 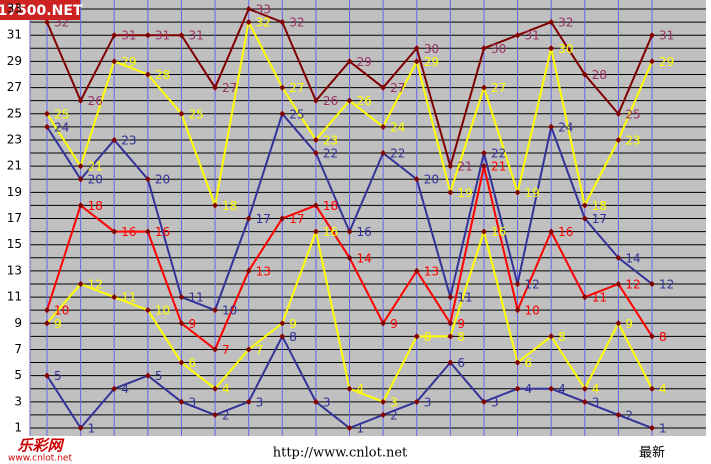 What do you see at coordinates (14, 218) in the screenshot?
I see `y-tick-label: 17` at bounding box center [14, 218].